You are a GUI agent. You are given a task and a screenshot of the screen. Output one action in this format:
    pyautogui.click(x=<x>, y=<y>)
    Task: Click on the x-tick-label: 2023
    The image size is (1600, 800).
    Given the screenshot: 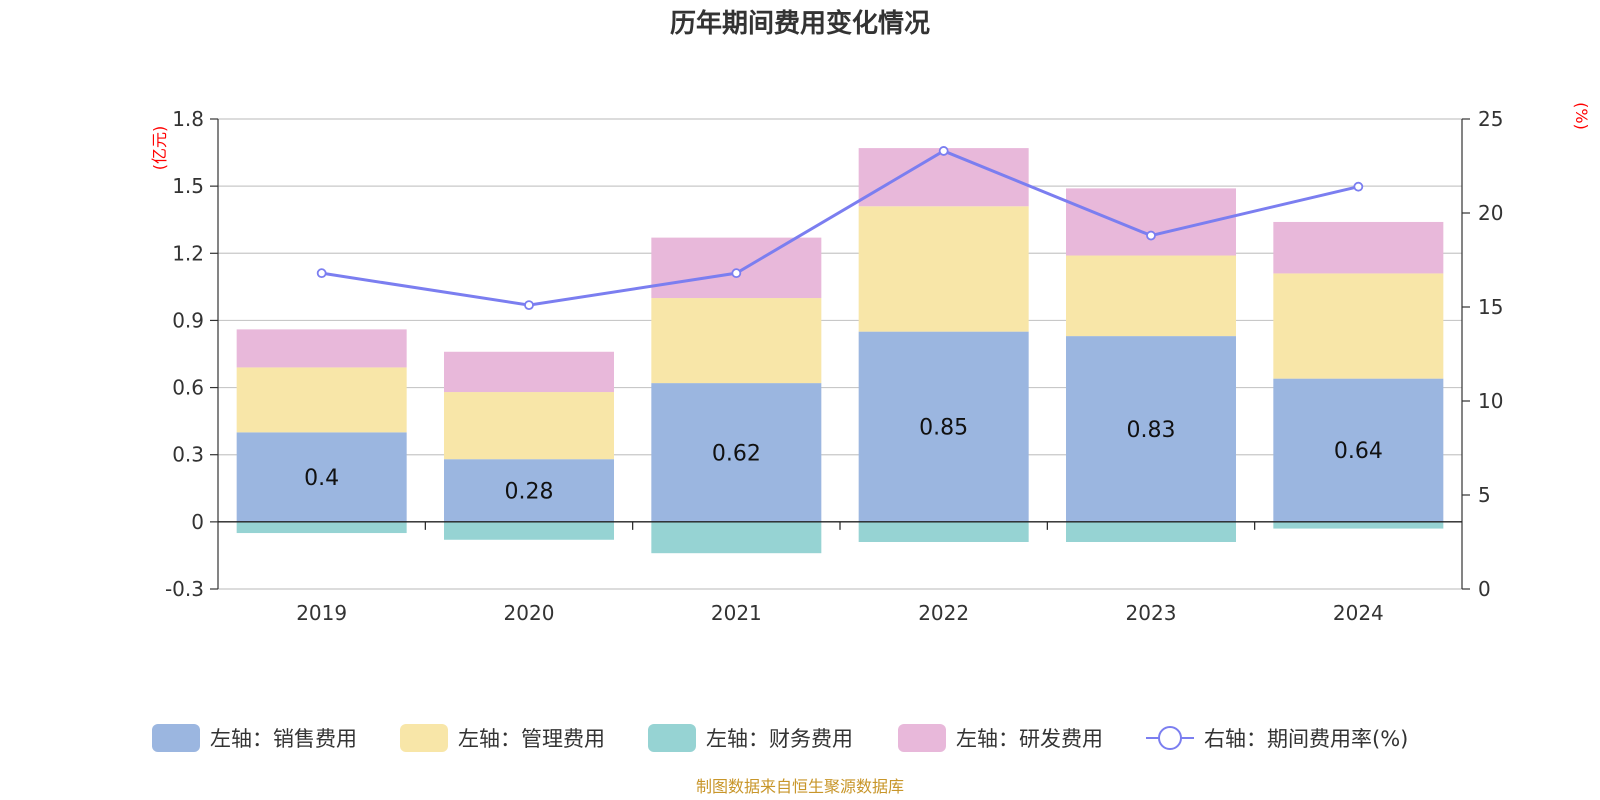 What is the action you would take?
    pyautogui.click(x=1151, y=613)
    